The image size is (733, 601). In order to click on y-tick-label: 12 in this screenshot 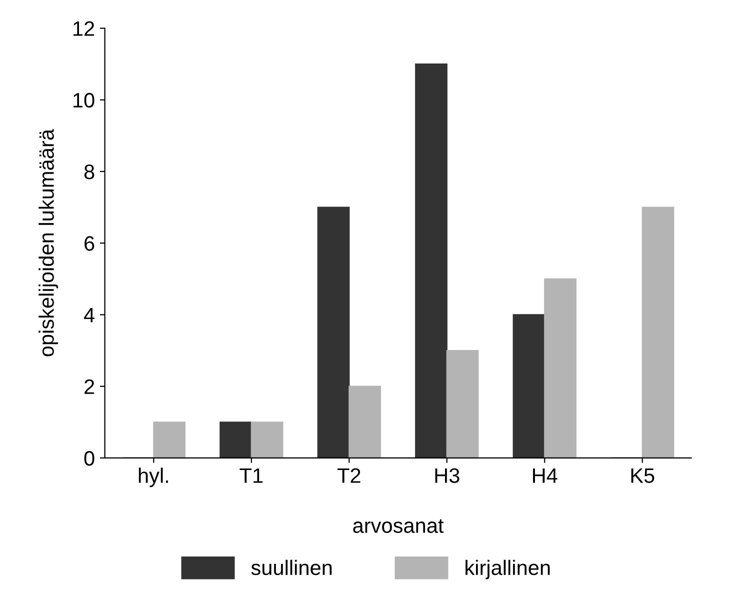, I will do `click(84, 28)`.